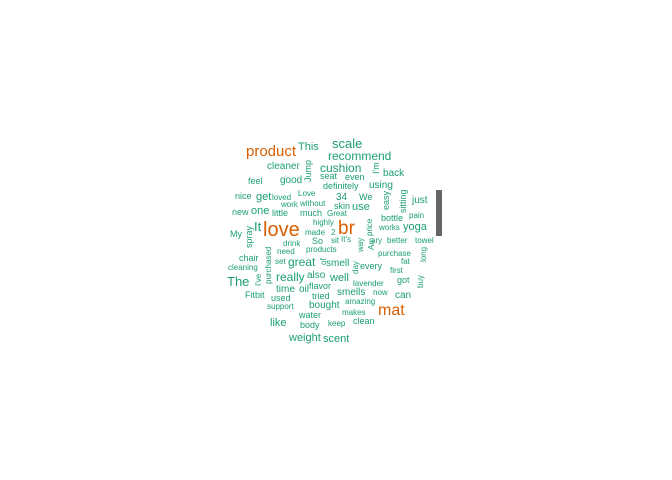  I want to click on word-bought: bought, so click(324, 305).